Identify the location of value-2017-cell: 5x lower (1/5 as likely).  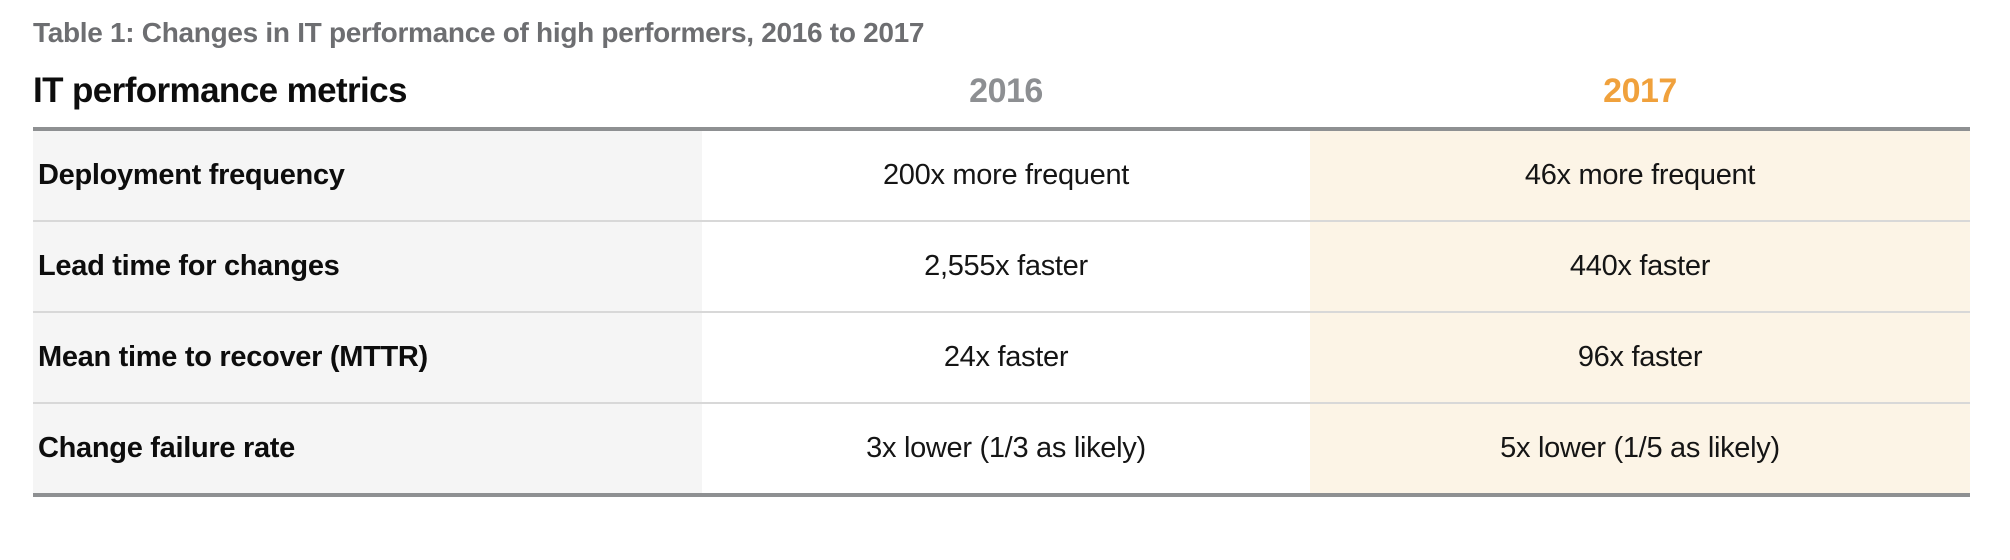
(1640, 448).